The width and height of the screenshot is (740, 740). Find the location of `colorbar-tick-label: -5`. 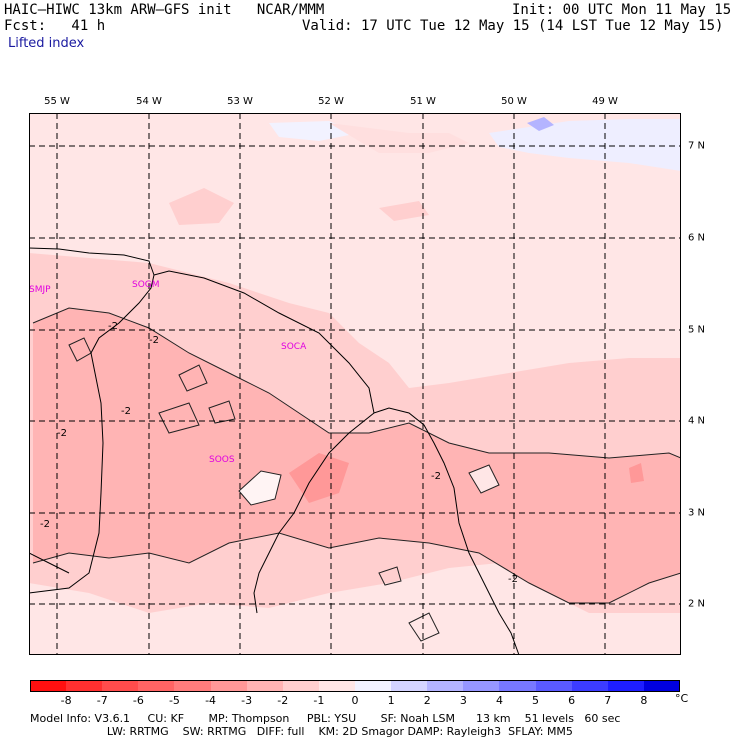

colorbar-tick-label: -5 is located at coordinates (174, 700).